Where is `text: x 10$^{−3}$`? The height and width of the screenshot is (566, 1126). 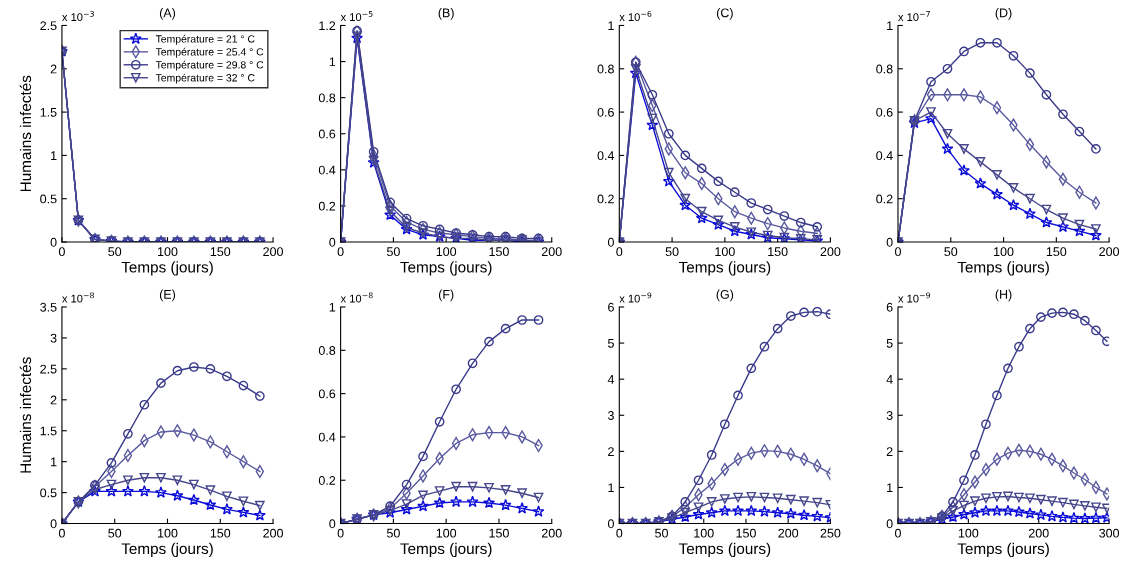 text: x 10$^{−3}$ is located at coordinates (78, 16).